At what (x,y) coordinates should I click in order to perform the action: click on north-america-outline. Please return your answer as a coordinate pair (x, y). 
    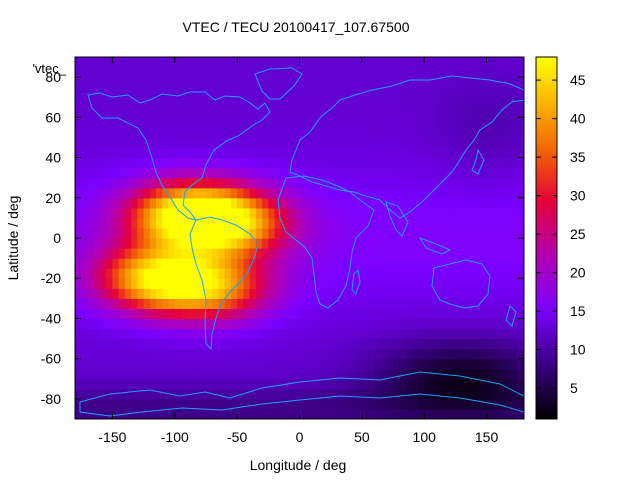
    Looking at the image, I should click on (179, 156).